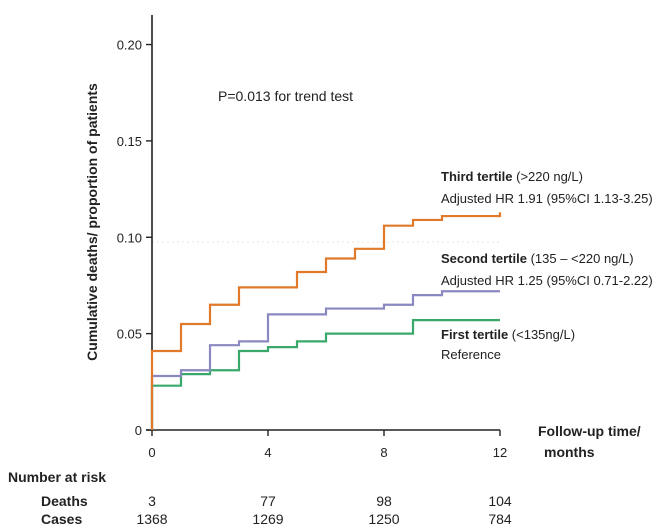 This screenshot has height=529, width=672. Describe the element at coordinates (327, 445) in the screenshot. I see `x-ticks: 0 4 8 12` at that location.